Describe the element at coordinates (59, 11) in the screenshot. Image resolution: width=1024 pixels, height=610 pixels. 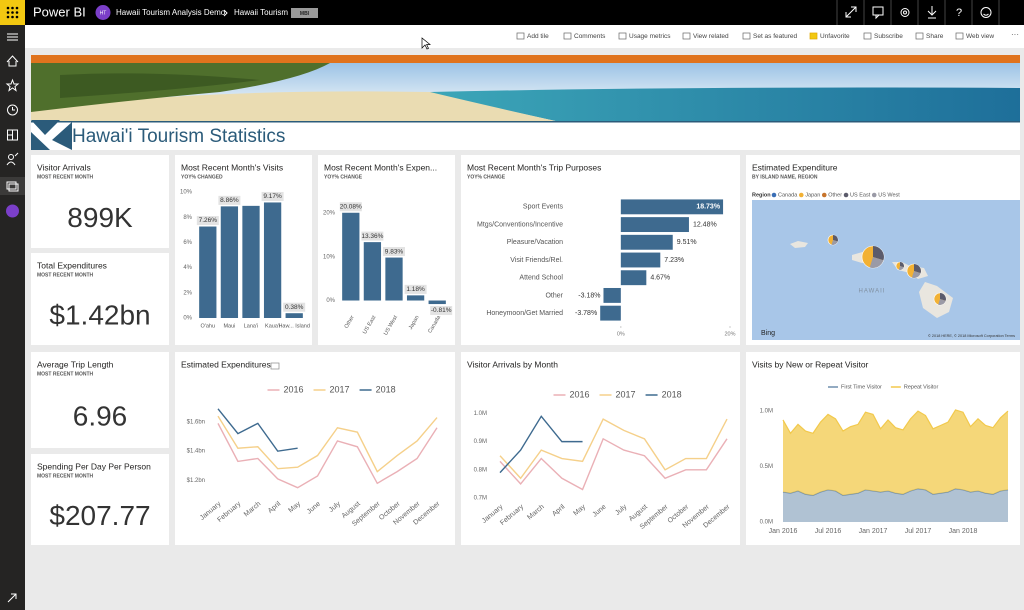
I see `app-name: Power BI` at that location.